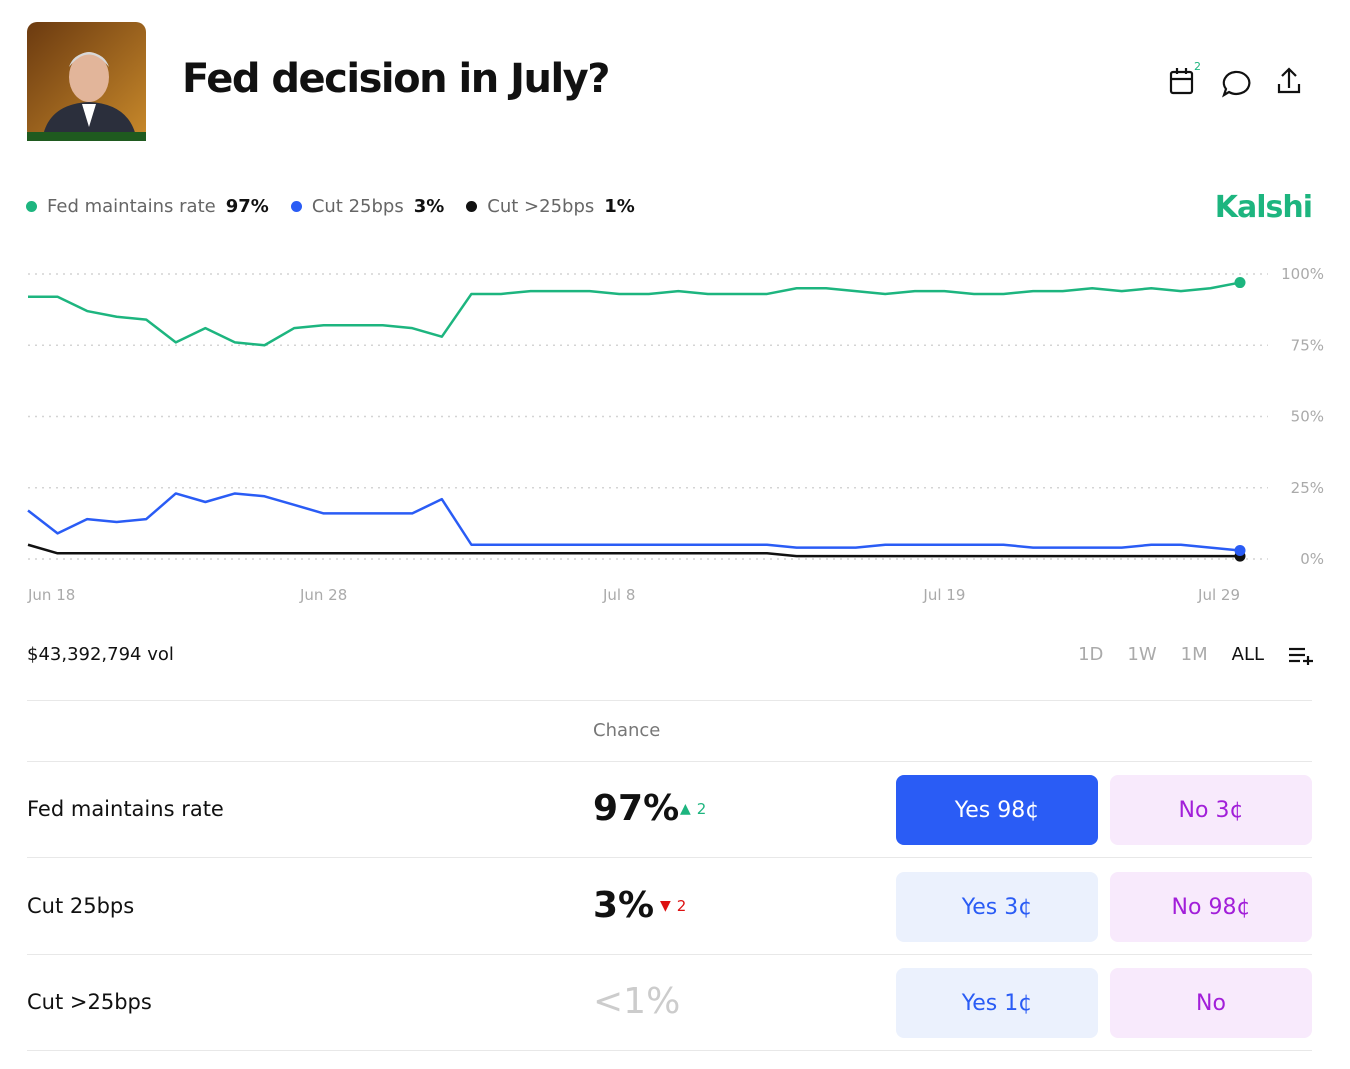  Describe the element at coordinates (1307, 488) in the screenshot. I see `y-tick-label: 25%` at that location.